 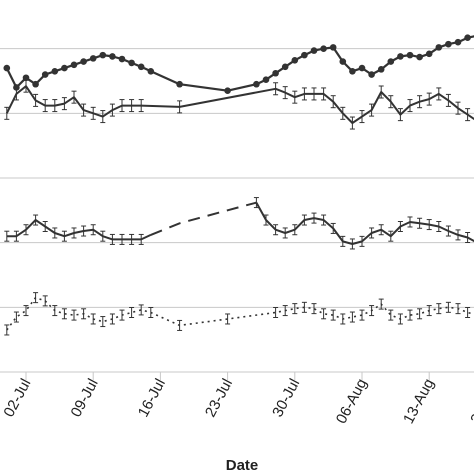 What do you see at coordinates (219, 398) in the screenshot?
I see `x-tick-label: 23-Jul` at bounding box center [219, 398].